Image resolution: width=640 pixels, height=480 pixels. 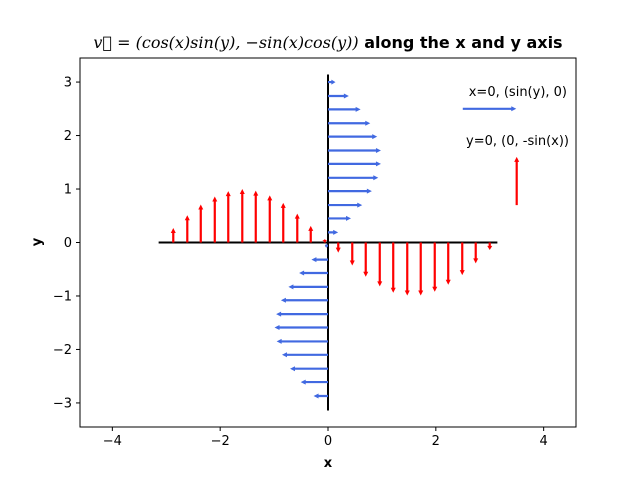 I want to click on x-axis-label: x, so click(x=328, y=463).